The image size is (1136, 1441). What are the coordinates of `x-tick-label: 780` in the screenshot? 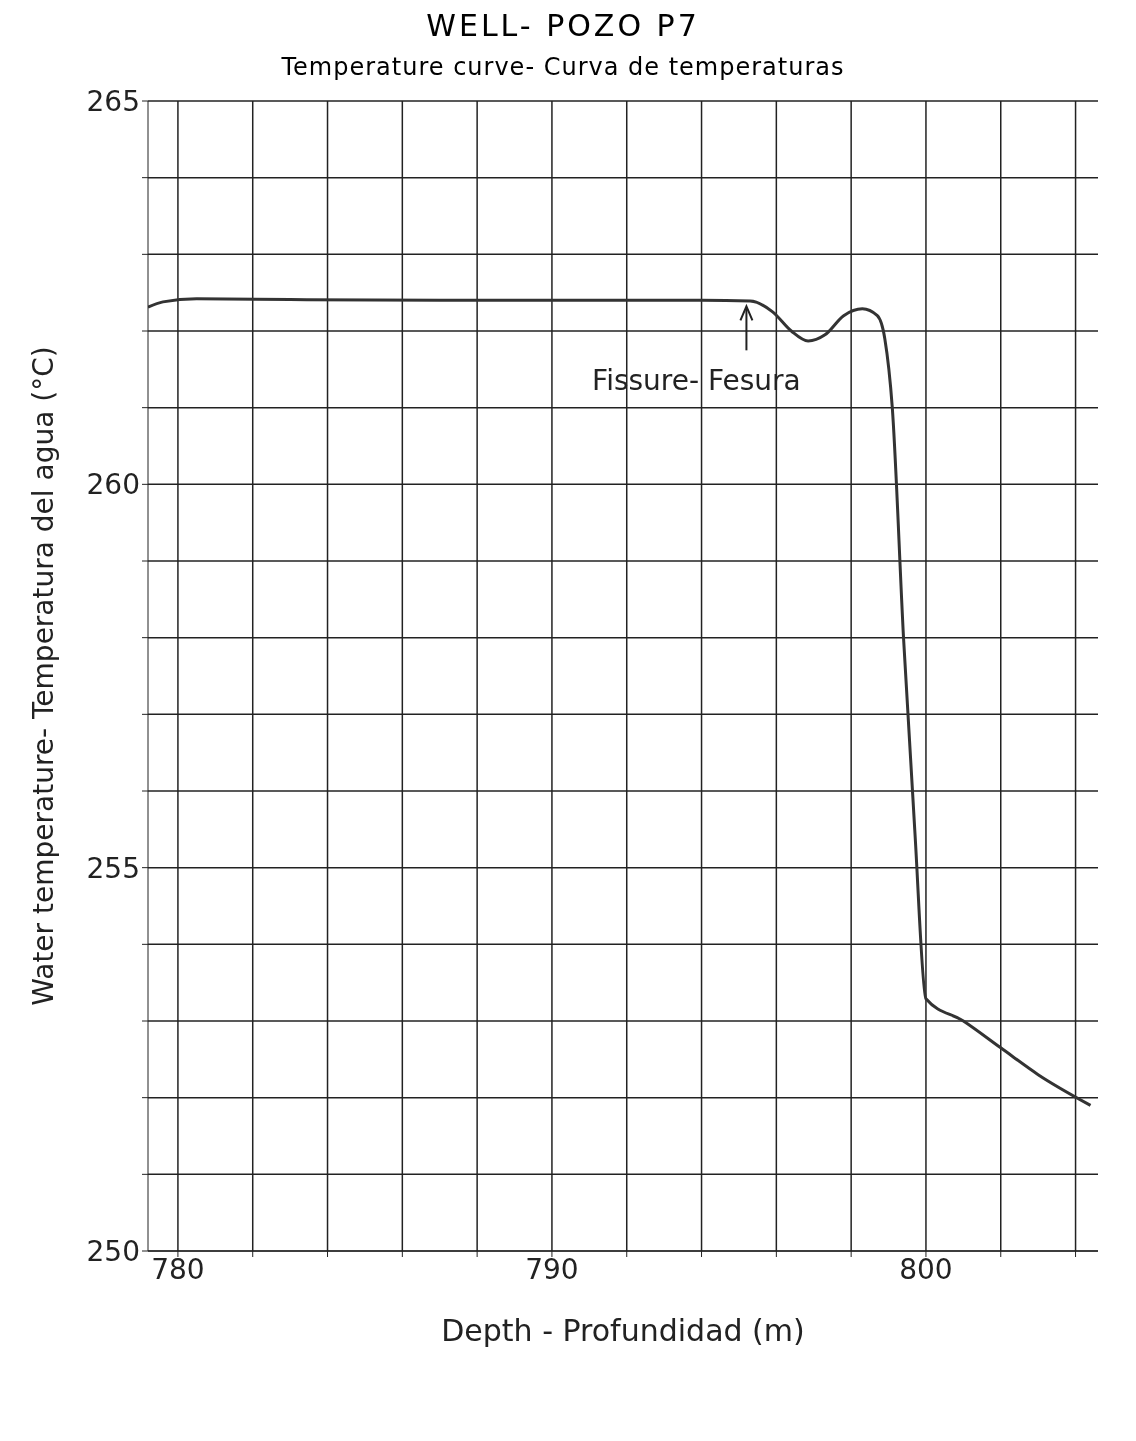 It's located at (178, 1269).